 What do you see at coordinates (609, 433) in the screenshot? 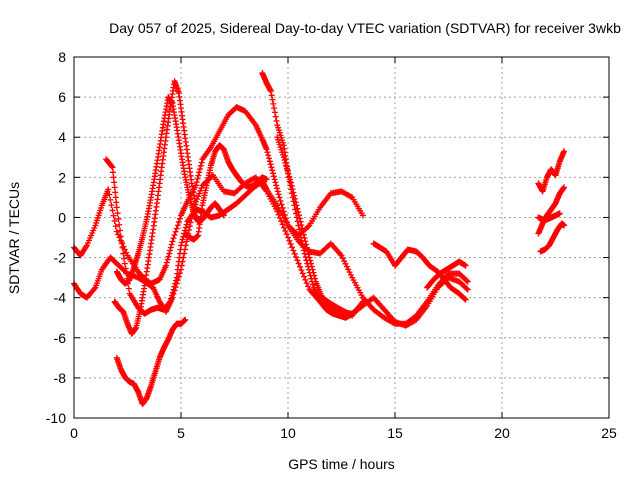
I see `x-tick-label: 25` at bounding box center [609, 433].